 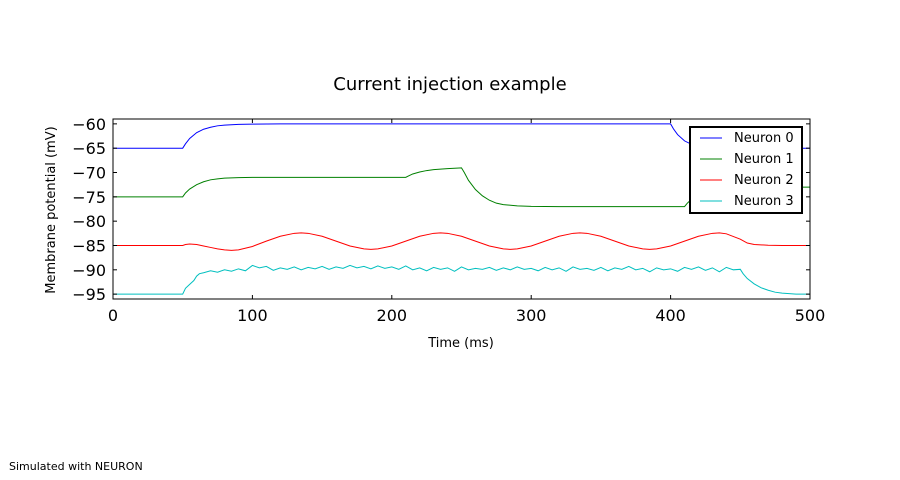 I want to click on x-tick-label: 400, so click(x=670, y=315).